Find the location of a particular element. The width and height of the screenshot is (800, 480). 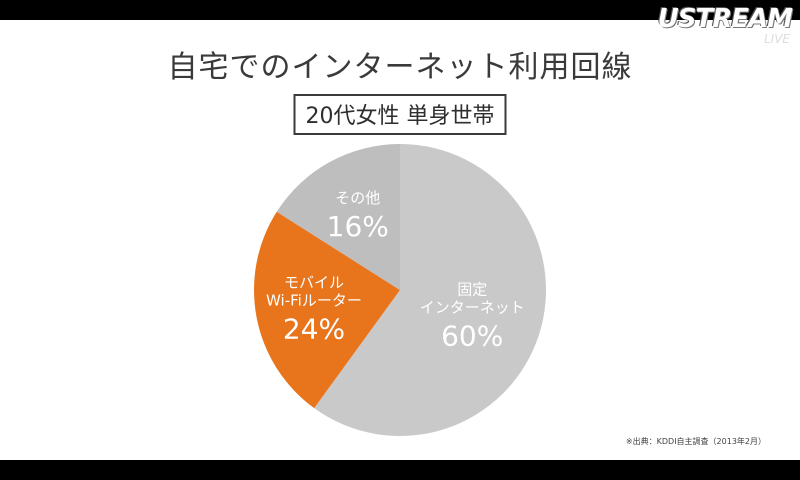

slice-other is located at coordinates (338, 217).